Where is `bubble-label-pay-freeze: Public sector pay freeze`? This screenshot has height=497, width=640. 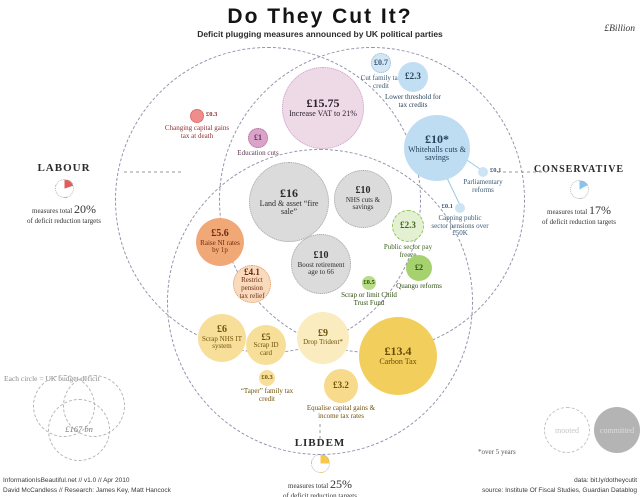 bubble-label-pay-freeze: Public sector pay freeze is located at coordinates (408, 251).